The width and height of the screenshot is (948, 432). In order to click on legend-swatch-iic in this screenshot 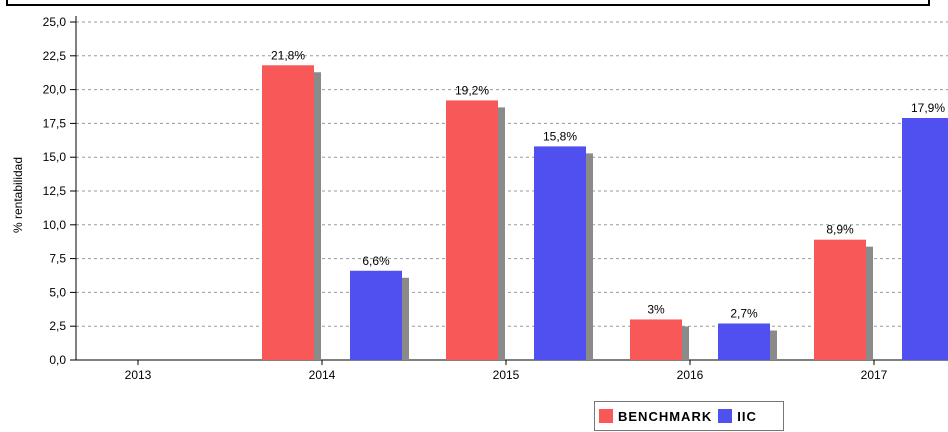, I will do `click(725, 416)`.